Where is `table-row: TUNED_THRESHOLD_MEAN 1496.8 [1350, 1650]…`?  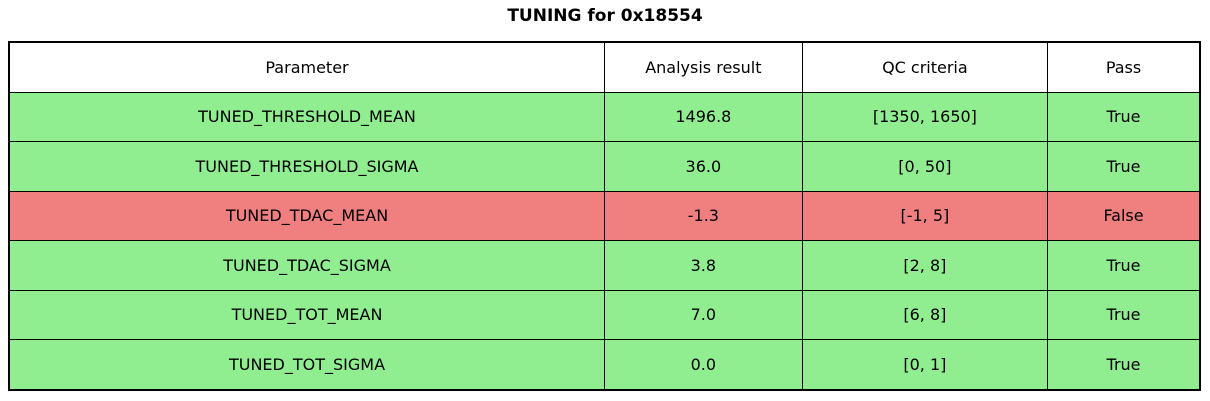
table-row: TUNED_THRESHOLD_MEAN 1496.8 [1350, 1650]… is located at coordinates (604, 116).